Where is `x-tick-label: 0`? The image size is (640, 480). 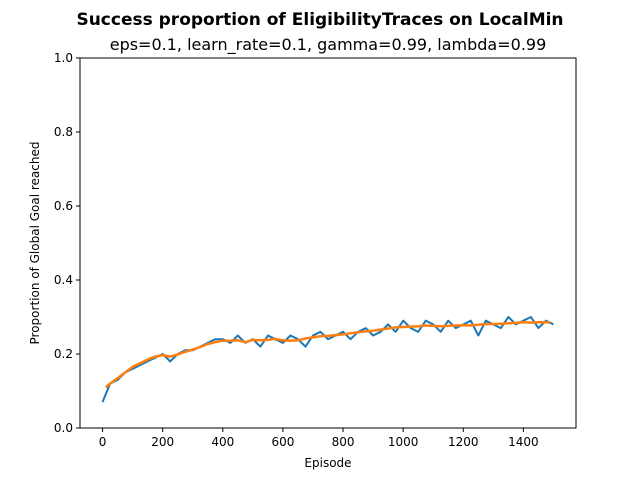 x-tick-label: 0 is located at coordinates (103, 442).